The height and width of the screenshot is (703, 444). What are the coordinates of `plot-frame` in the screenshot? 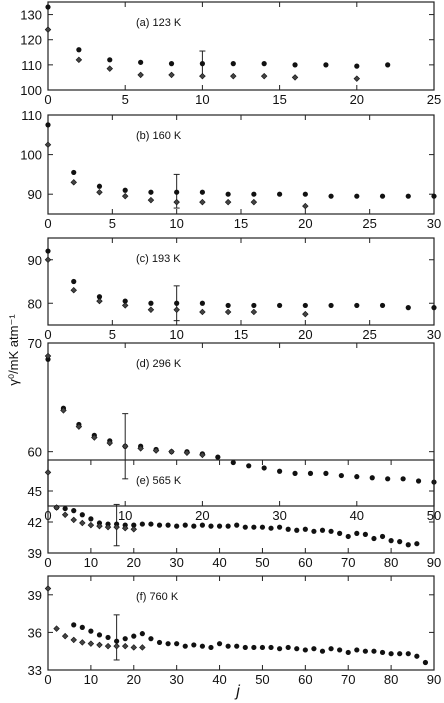 It's located at (241, 623).